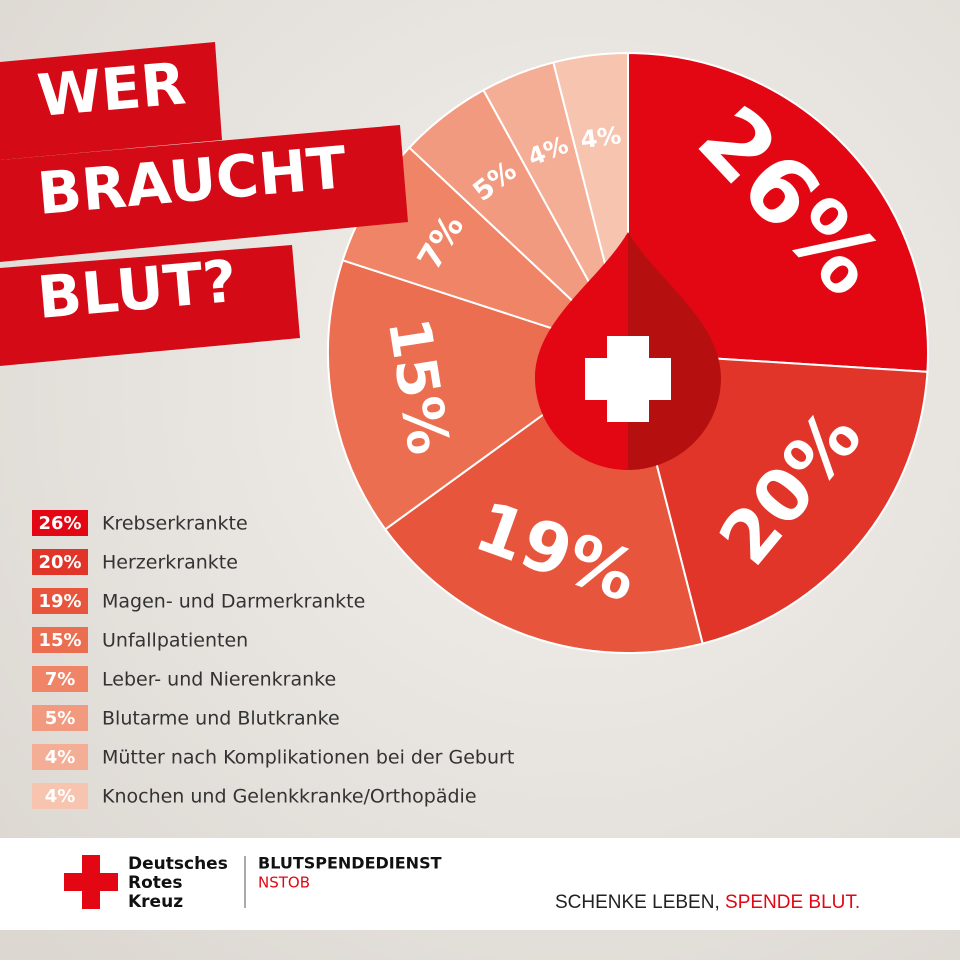  What do you see at coordinates (637, 902) in the screenshot?
I see `slogan-part: SCHENKE LEBEN,` at bounding box center [637, 902].